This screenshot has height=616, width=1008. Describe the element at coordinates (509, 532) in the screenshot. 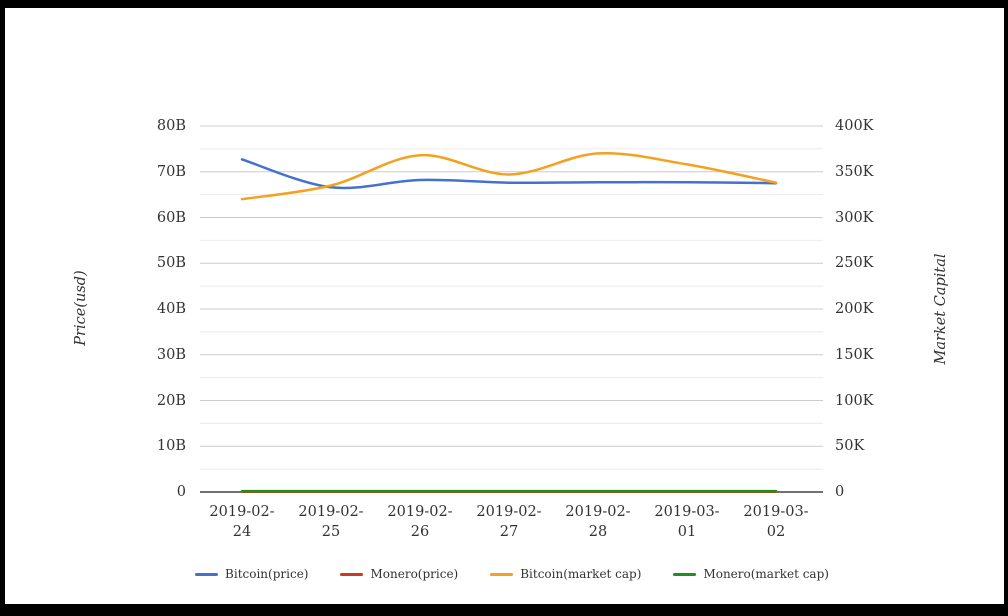

I see `x-tick-label-line2: 27` at that location.